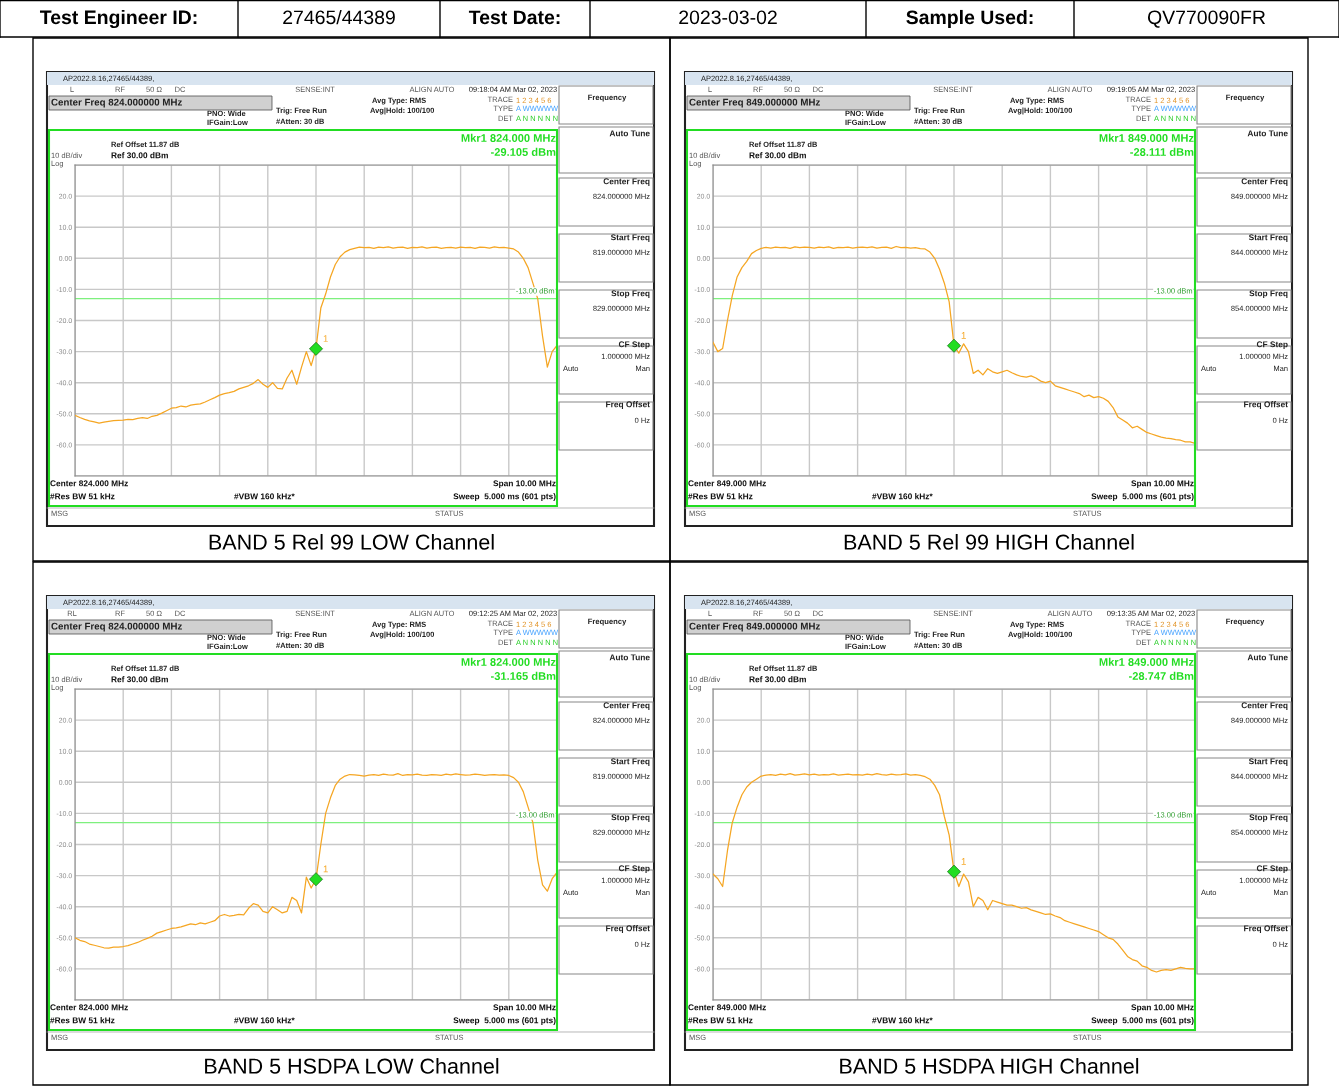 The height and width of the screenshot is (1086, 1339). What do you see at coordinates (351, 541) in the screenshot?
I see `text: BAND 5 Rel 99 LOW Channel` at bounding box center [351, 541].